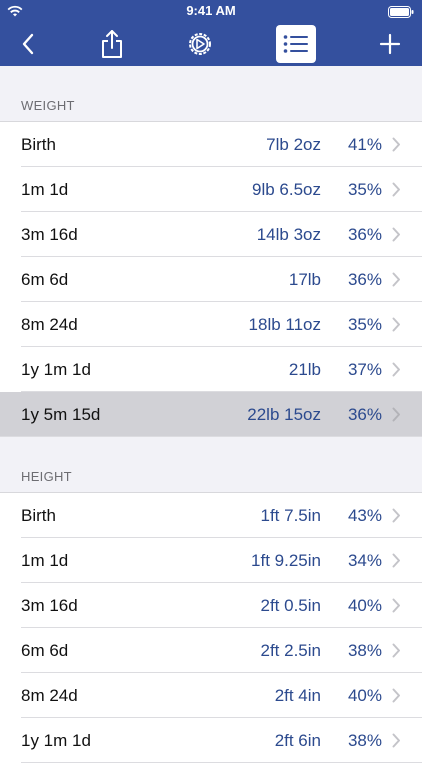 The image size is (422, 763). Describe the element at coordinates (211, 650) in the screenshot. I see `table-row: 6m 6d 2ft 2.5in 38%` at that location.